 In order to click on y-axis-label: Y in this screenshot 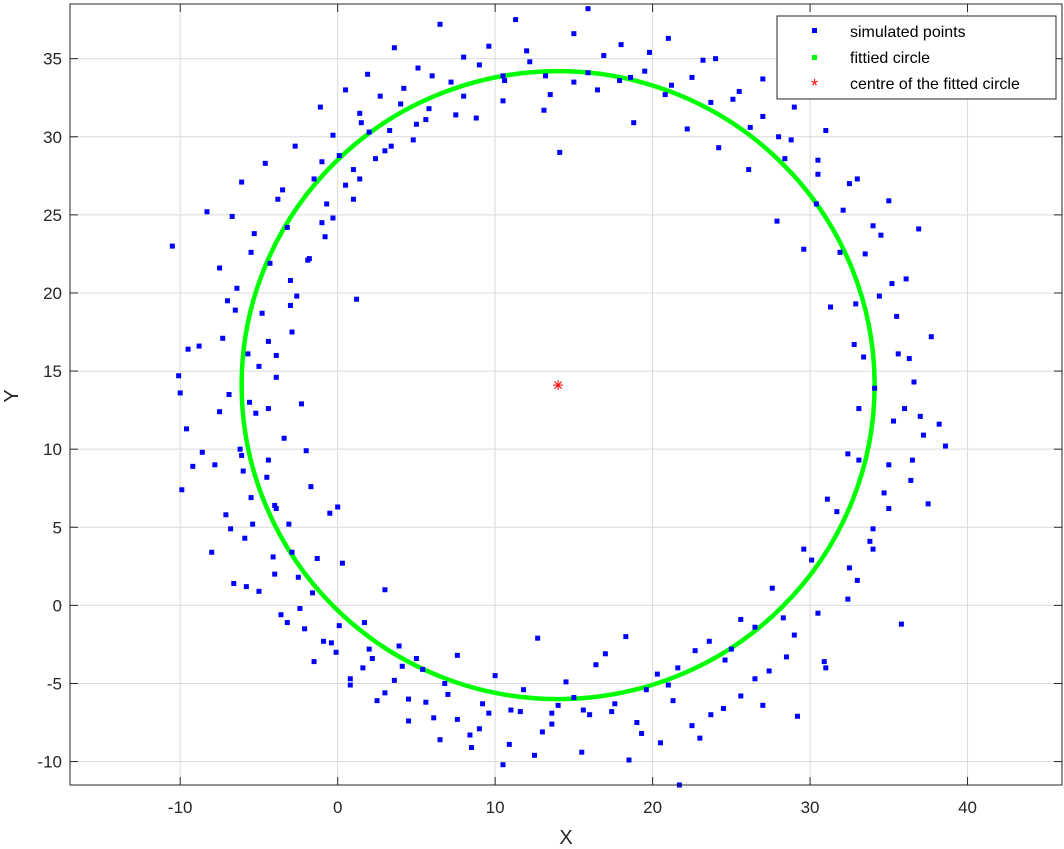, I will do `click(12, 395)`.